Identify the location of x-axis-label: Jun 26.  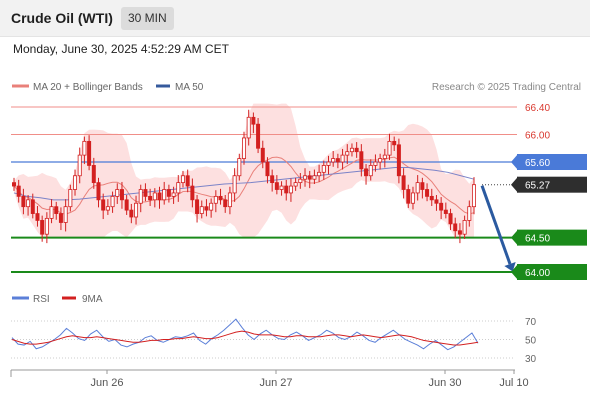
(106, 383).